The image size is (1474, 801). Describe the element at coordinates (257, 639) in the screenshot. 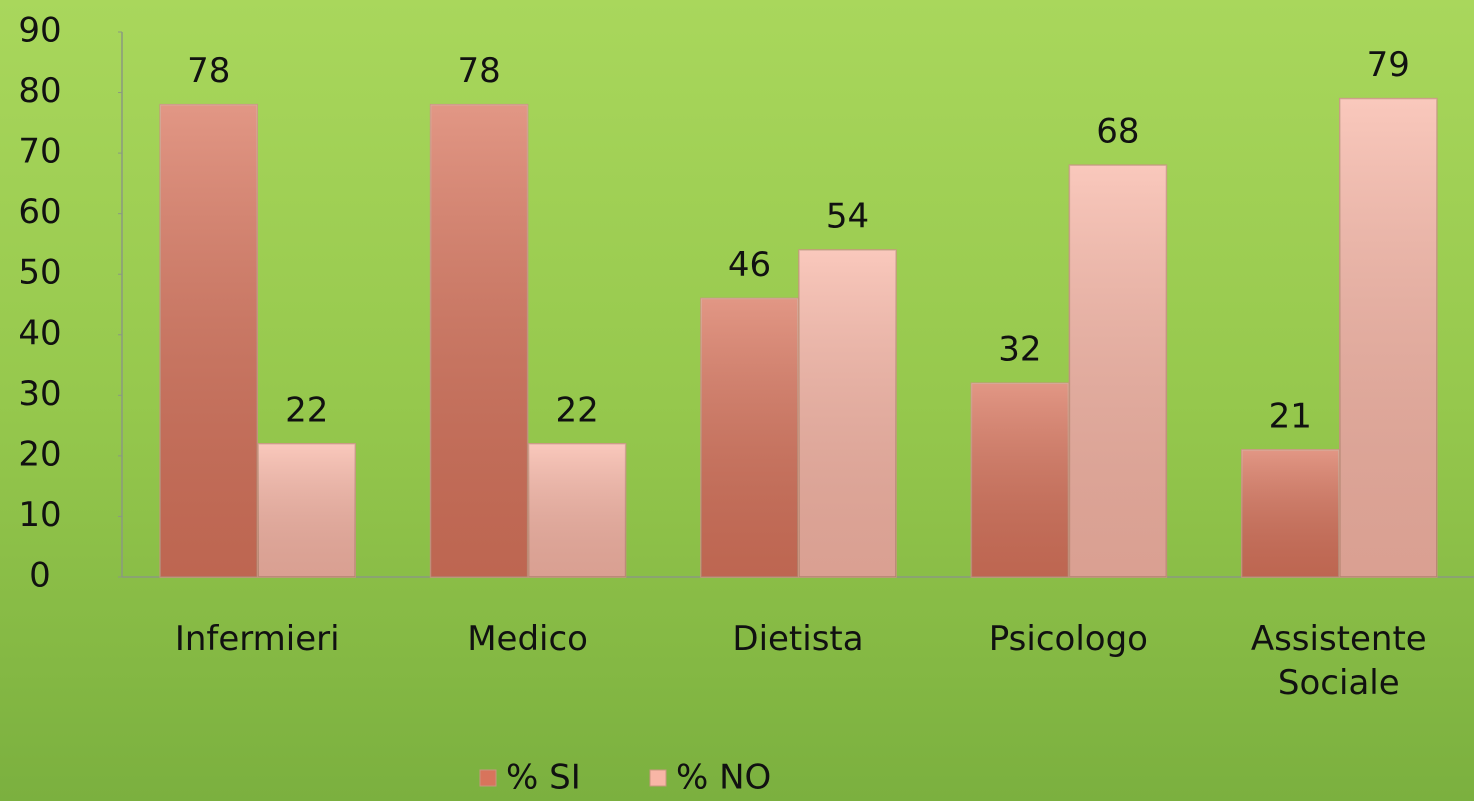

I see `x-tick-label: Infermieri` at that location.